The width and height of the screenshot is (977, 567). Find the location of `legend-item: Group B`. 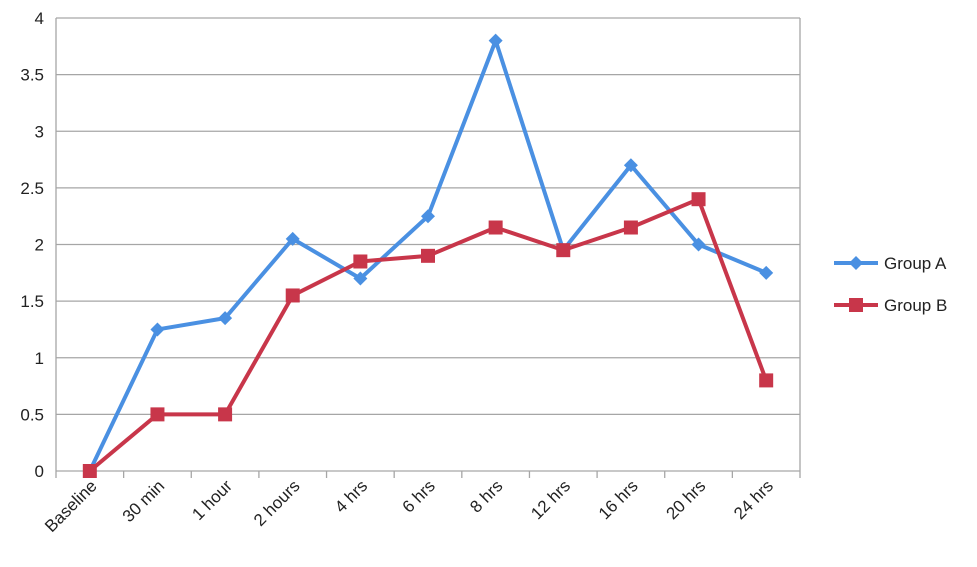

legend-item: Group B is located at coordinates (890, 305).